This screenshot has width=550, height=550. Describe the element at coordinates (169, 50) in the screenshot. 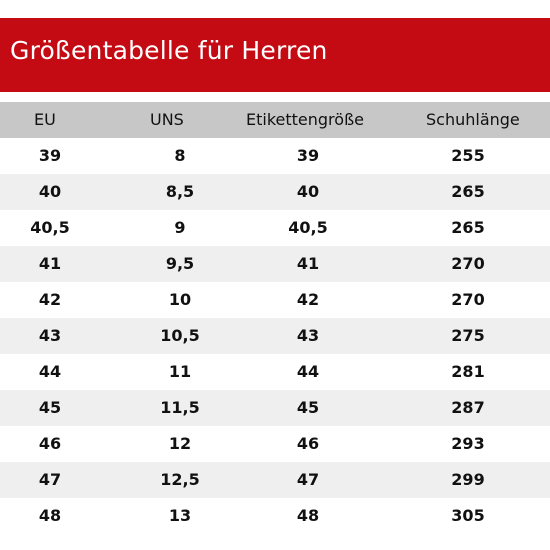

I see `page-title: Größentabelle für Herren` at that location.